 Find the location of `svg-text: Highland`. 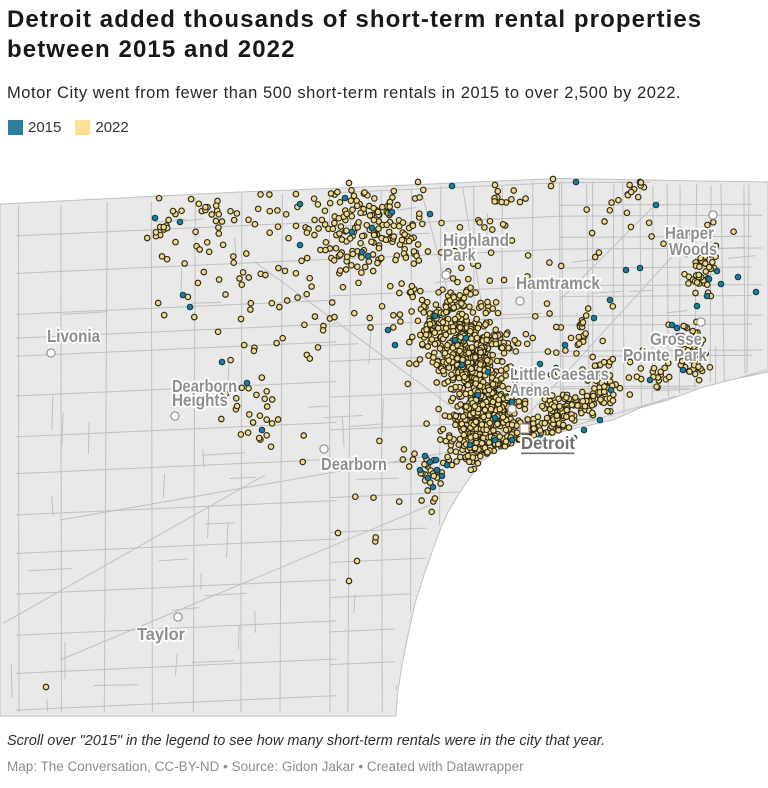

svg-text: Highland is located at coordinates (476, 240).